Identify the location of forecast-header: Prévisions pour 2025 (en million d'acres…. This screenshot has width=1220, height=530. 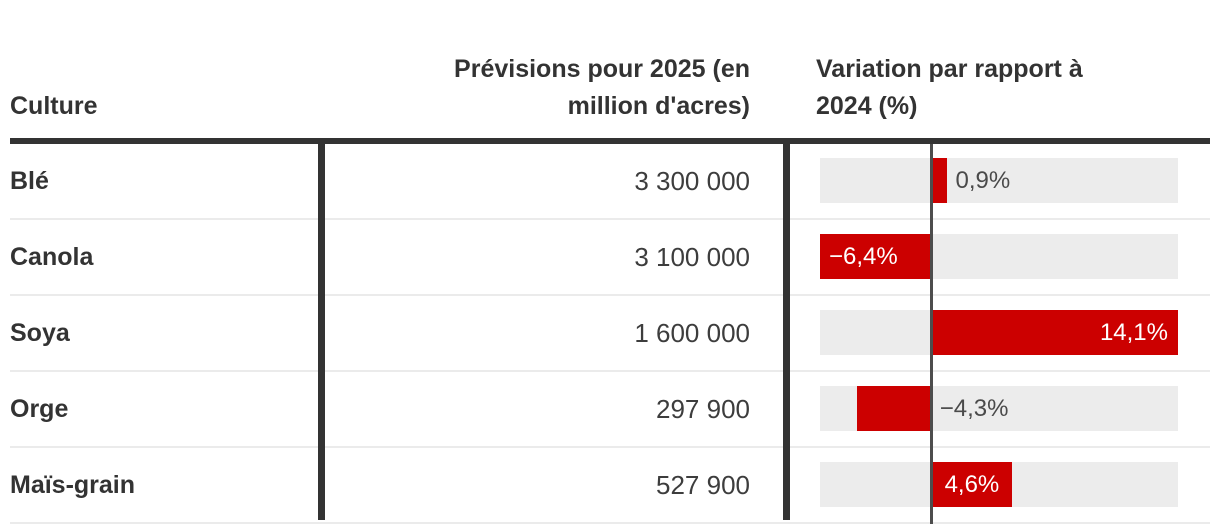
(550, 88).